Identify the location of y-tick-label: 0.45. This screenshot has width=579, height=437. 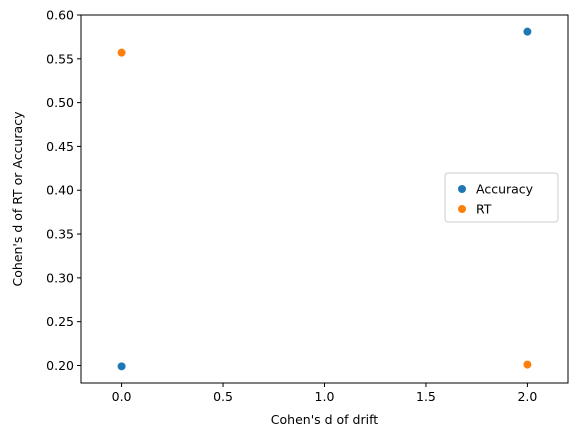
(60, 146).